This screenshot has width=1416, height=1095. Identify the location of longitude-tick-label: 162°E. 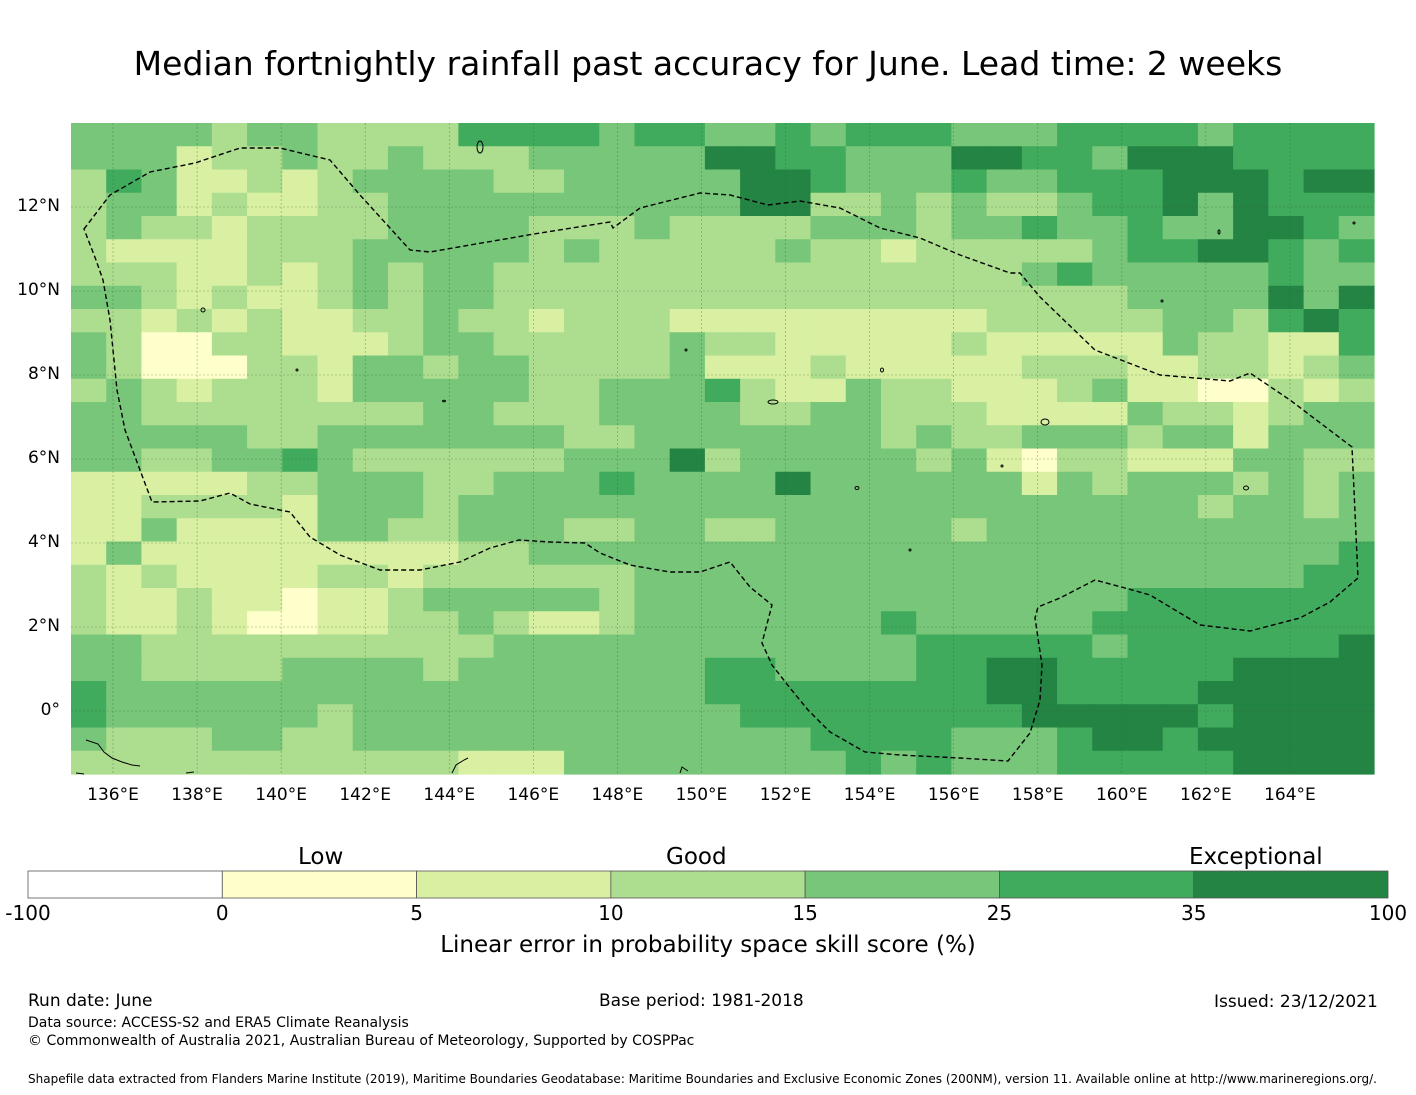
(1206, 795).